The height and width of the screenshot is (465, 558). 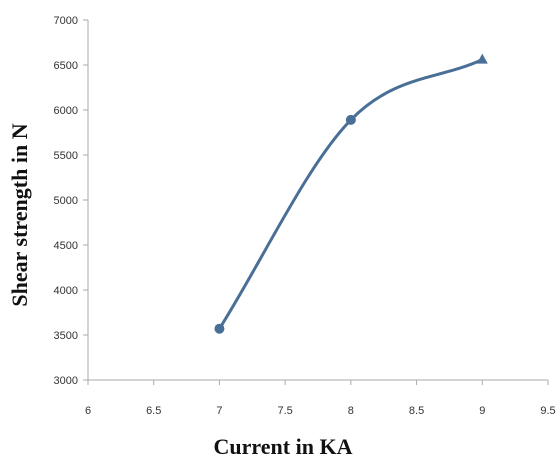 What do you see at coordinates (219, 411) in the screenshot?
I see `x-tick-label: 7` at bounding box center [219, 411].